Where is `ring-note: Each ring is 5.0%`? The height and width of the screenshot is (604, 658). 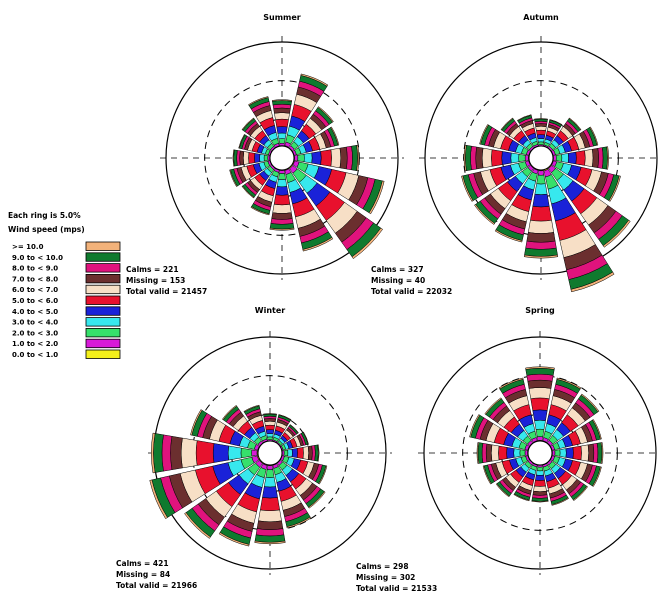
ring-note: Each ring is 5.0% is located at coordinates (44, 215).